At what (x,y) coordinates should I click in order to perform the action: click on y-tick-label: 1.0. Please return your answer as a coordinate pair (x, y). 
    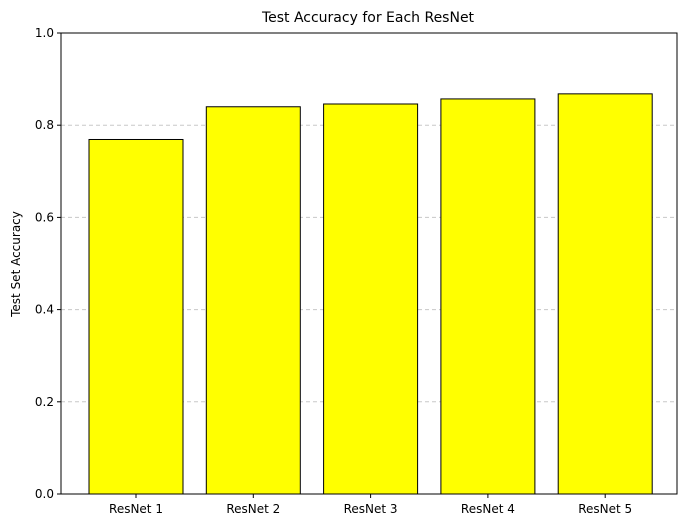
    Looking at the image, I should click on (44, 33).